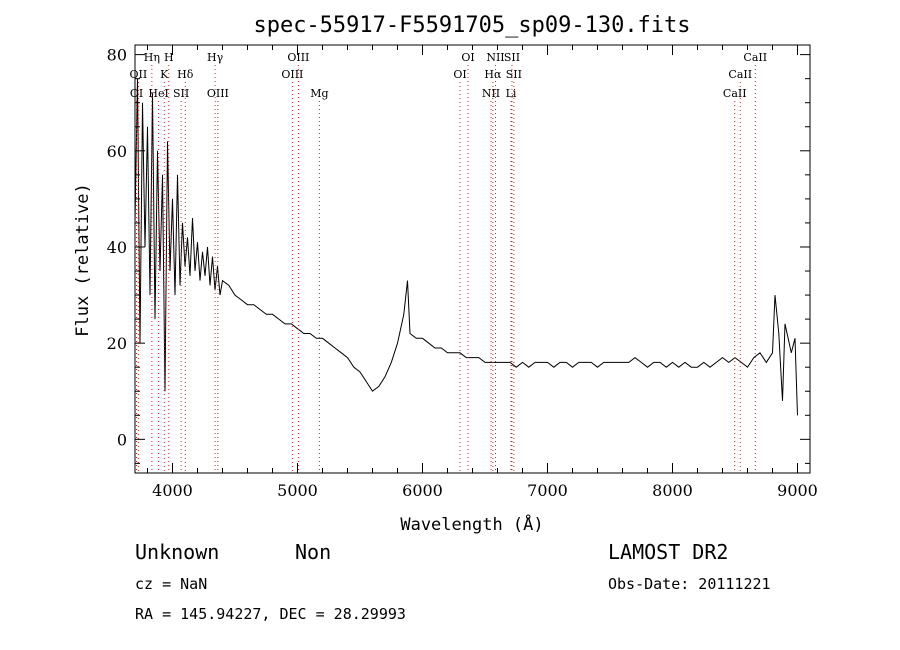  I want to click on marker-label: Hγ, so click(215, 57).